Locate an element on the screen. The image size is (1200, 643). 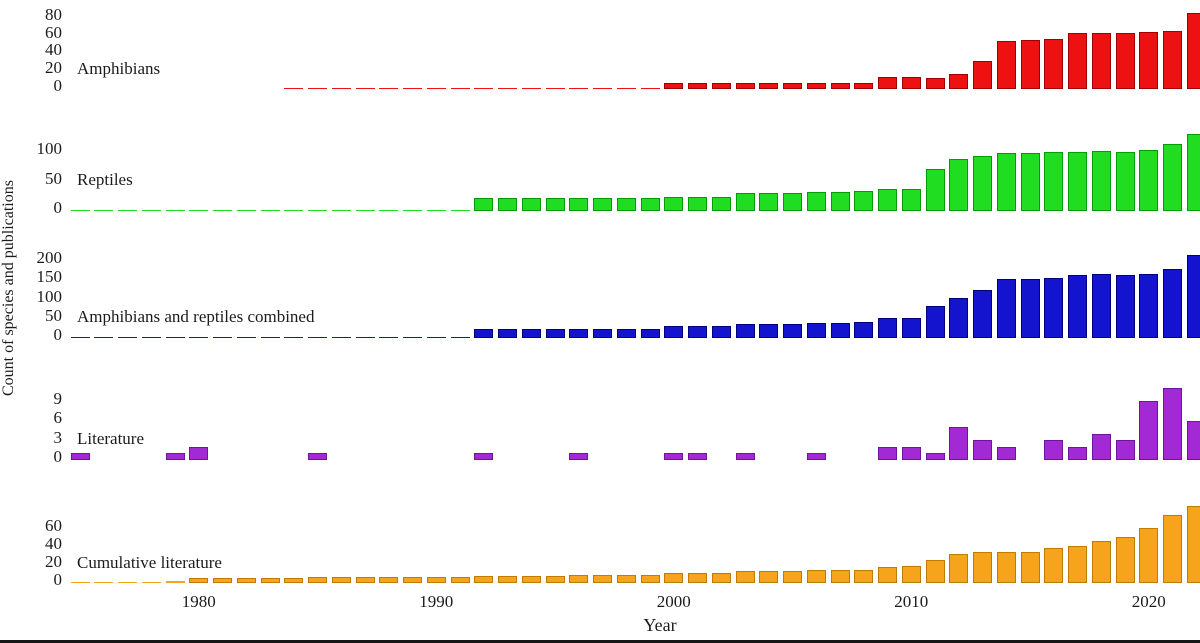
x-tick-2010: 2010 is located at coordinates (911, 601).